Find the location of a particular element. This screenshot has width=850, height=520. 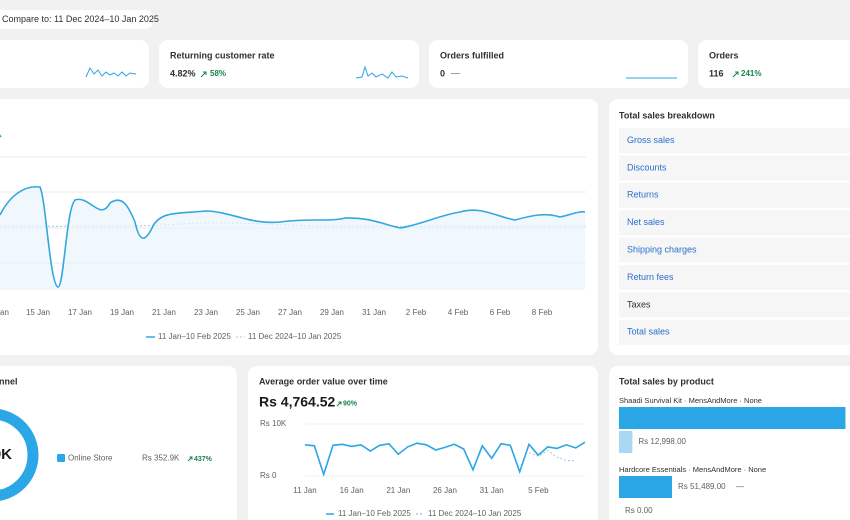

breakdown-label: Total sales is located at coordinates (648, 332).